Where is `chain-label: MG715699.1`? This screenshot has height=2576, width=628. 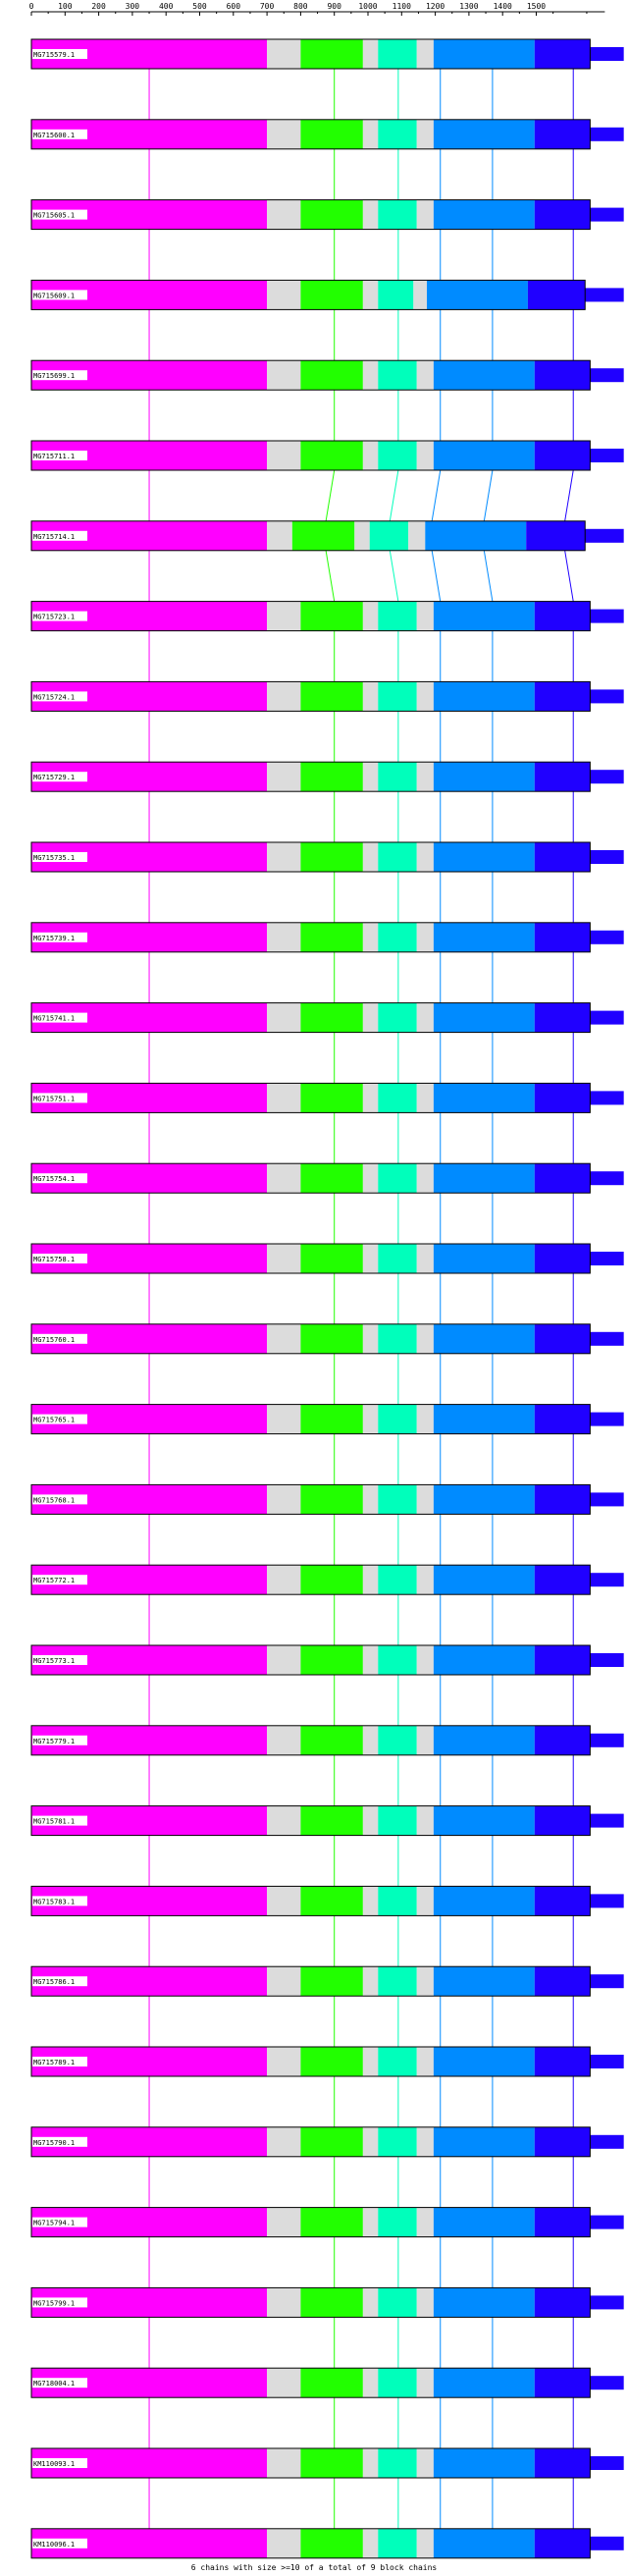 chain-label: MG715699.1 is located at coordinates (54, 376).